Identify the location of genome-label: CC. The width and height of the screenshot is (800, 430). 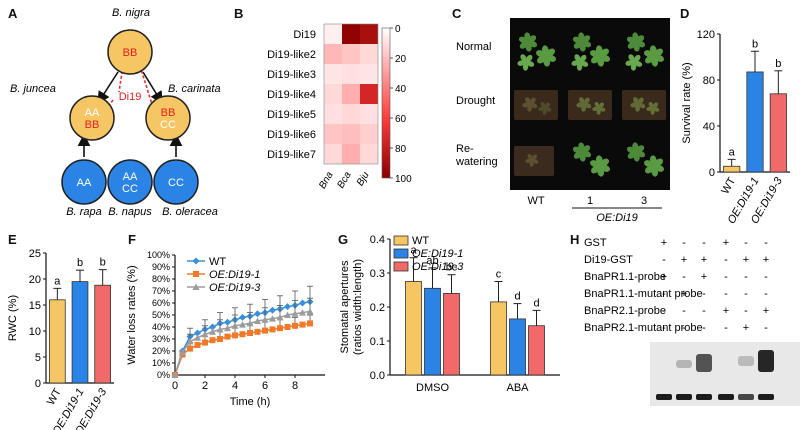
(130, 189).